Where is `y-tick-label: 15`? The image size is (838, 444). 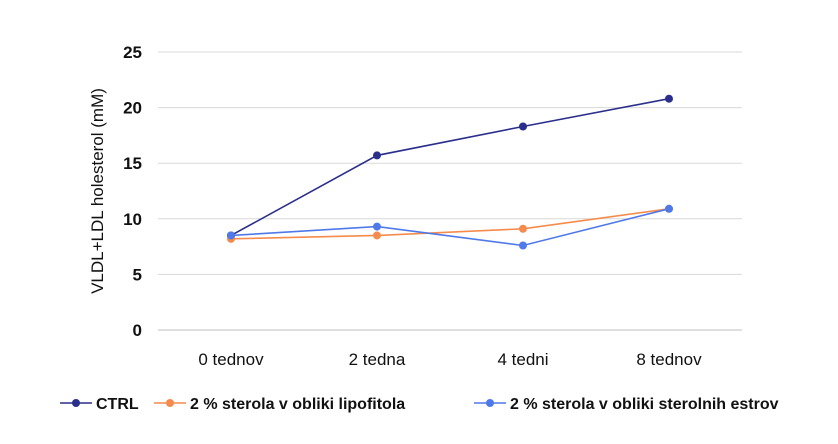
y-tick-label: 15 is located at coordinates (132, 163).